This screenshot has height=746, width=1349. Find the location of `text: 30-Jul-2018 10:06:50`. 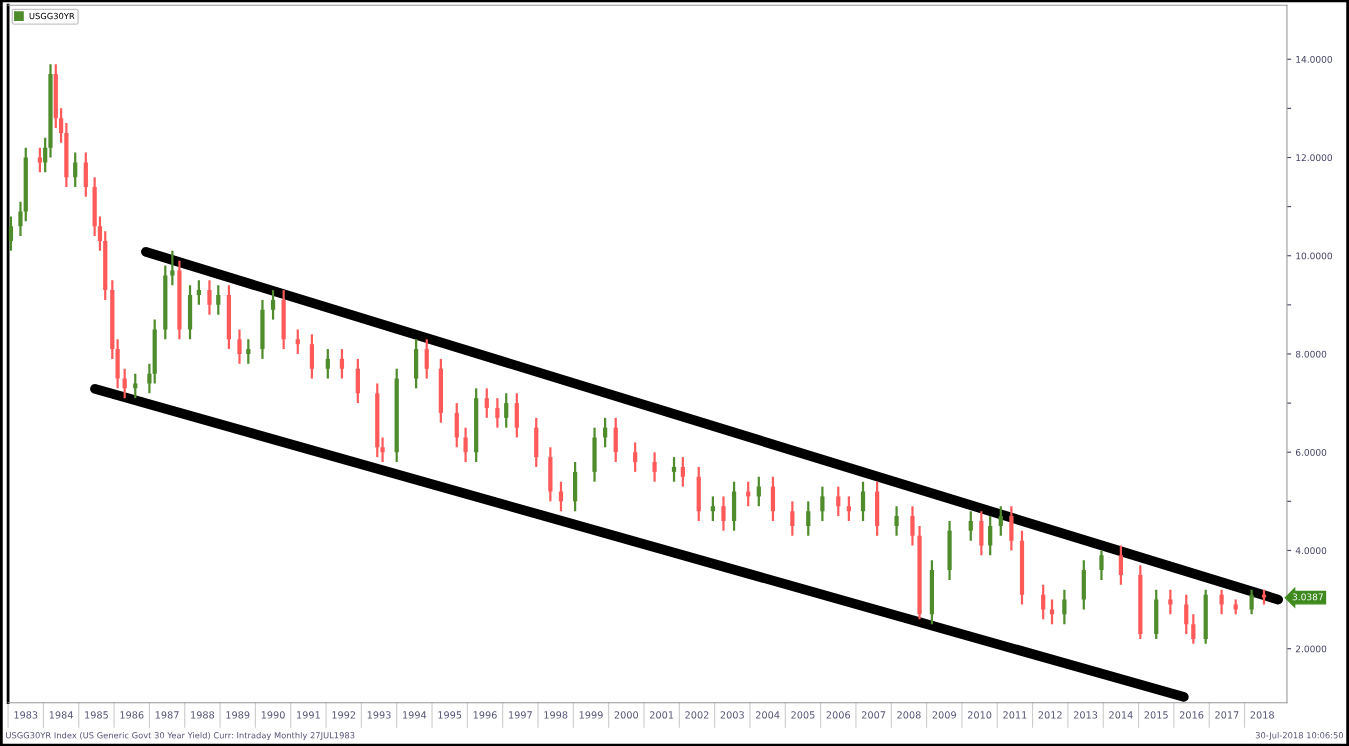

text: 30-Jul-2018 10:06:50 is located at coordinates (1299, 735).